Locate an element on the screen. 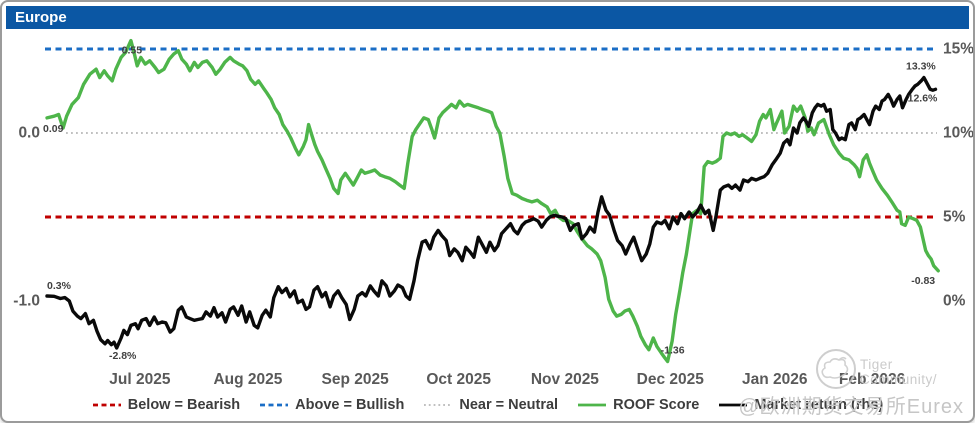 The image size is (975, 423). watermark-exchange: @欧洲期货交易所Eurex is located at coordinates (851, 407).